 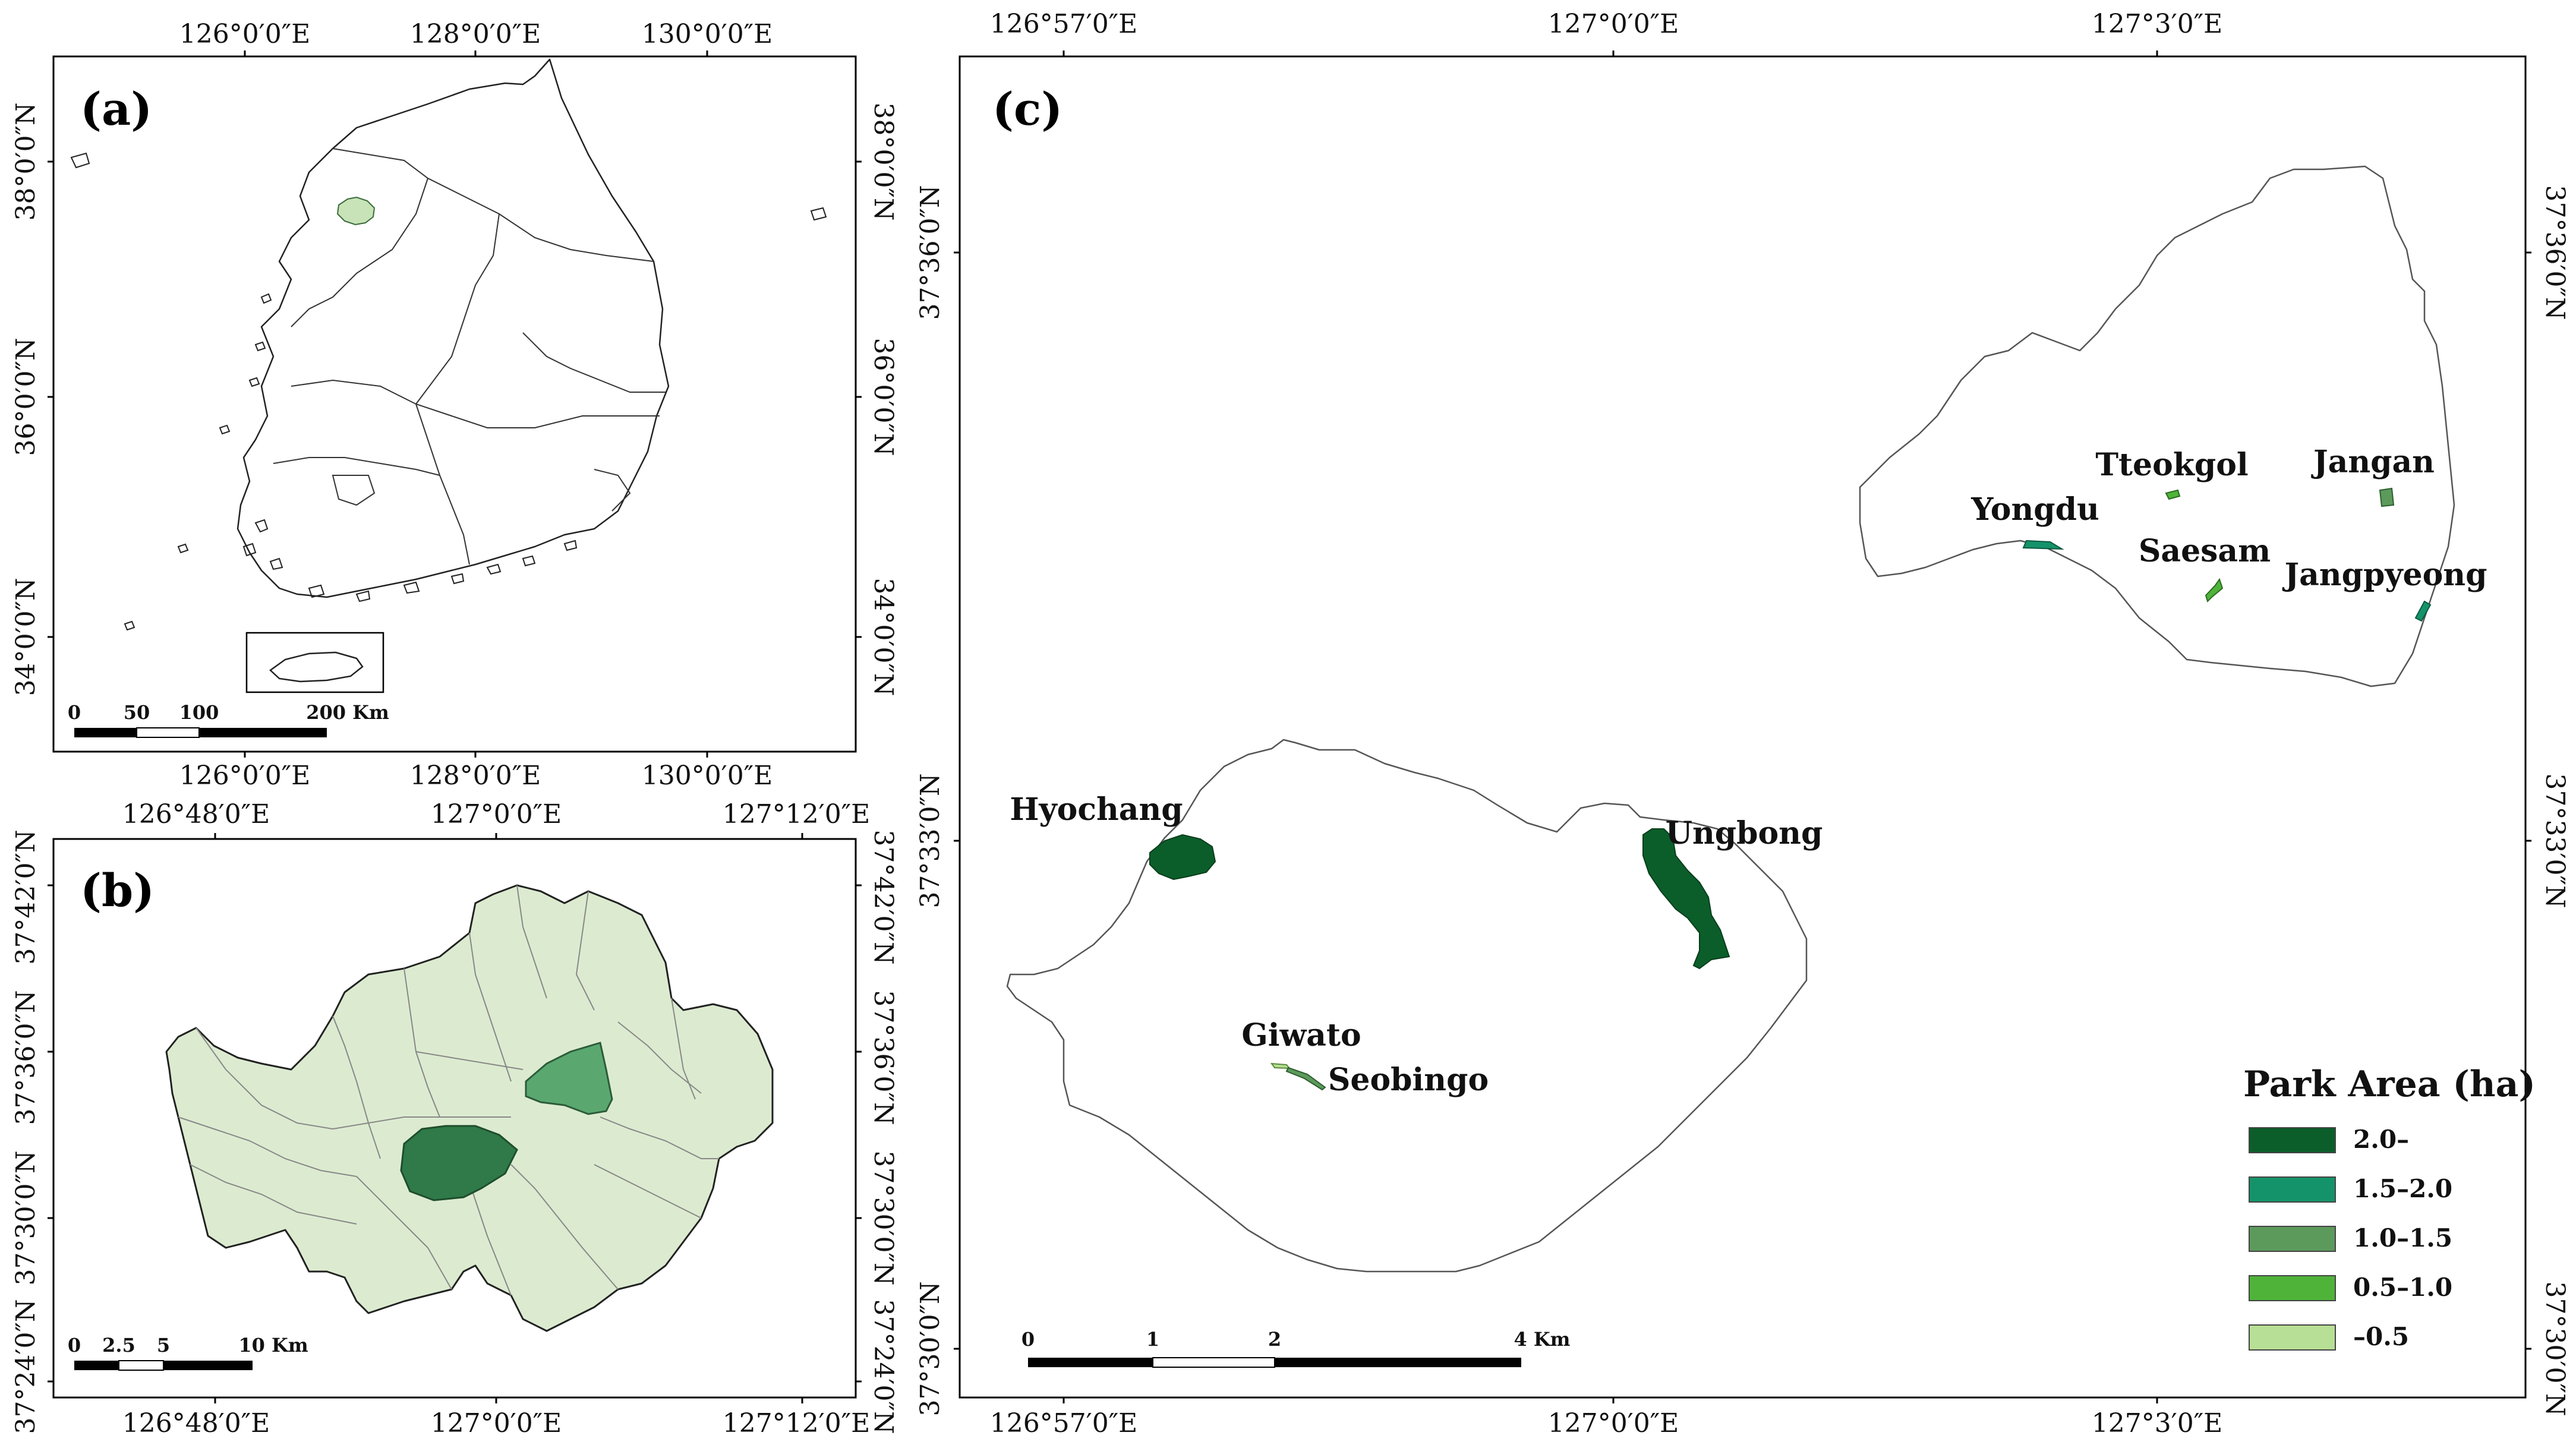 I want to click on jeju-inset, so click(x=315, y=662).